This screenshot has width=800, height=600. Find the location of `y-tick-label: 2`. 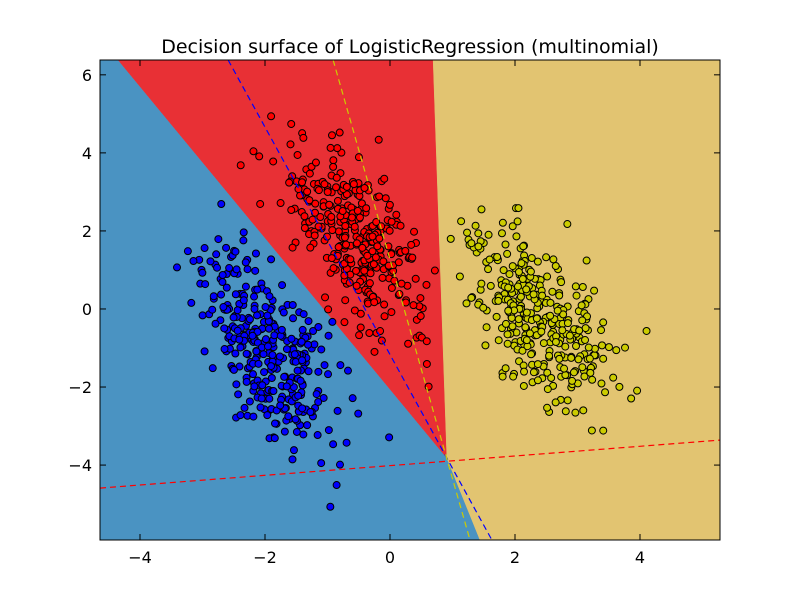

y-tick-label: 2 is located at coordinates (87, 231).